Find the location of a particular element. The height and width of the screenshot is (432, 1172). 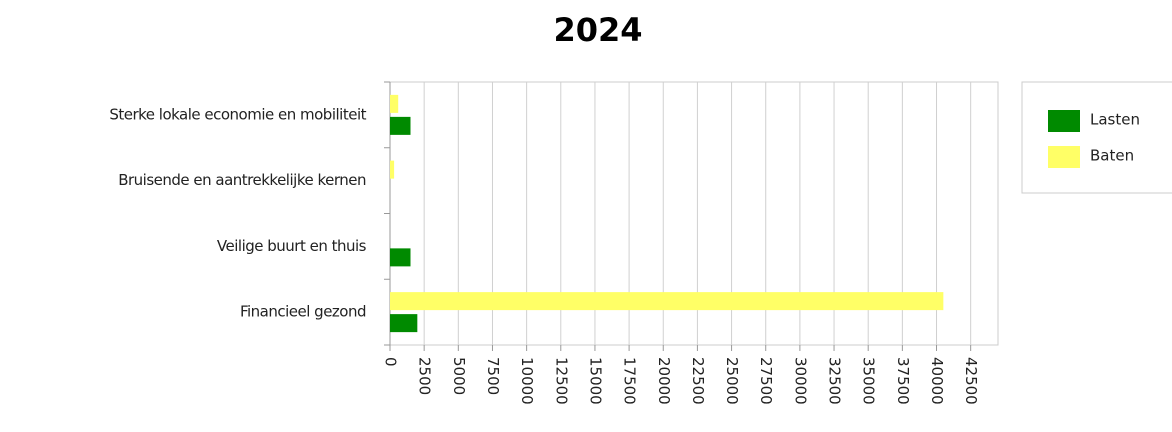

x-tick-label: 0 is located at coordinates (391, 362).